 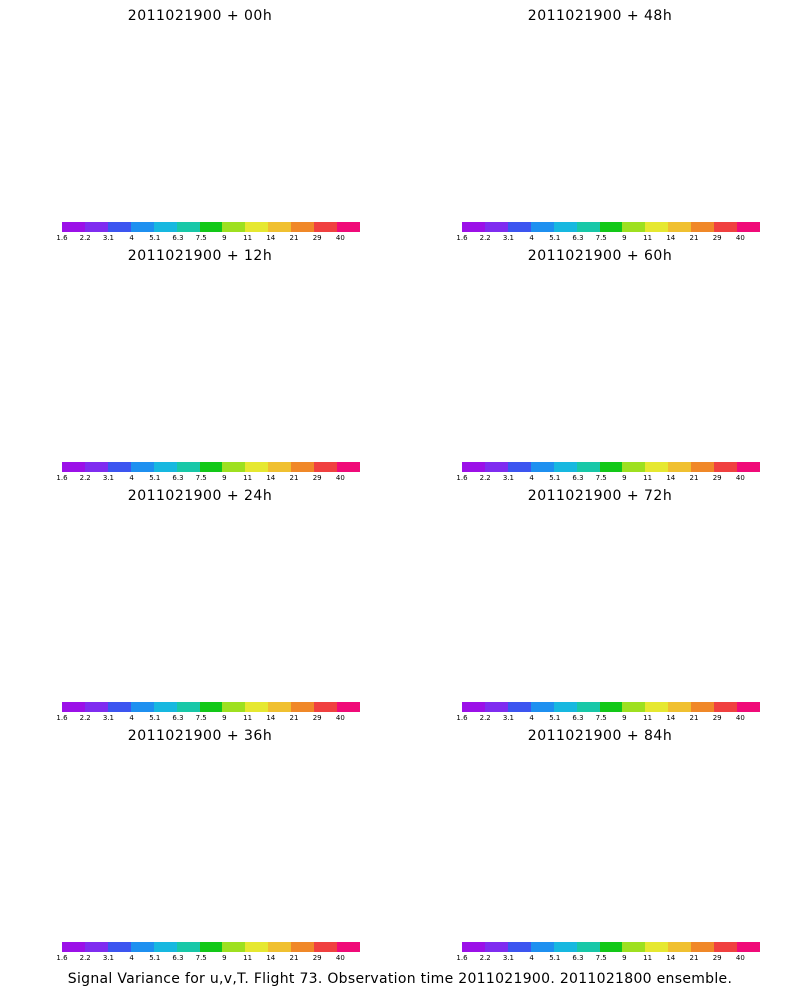 I want to click on colorbar-tick-label: 2.2, so click(x=85, y=238).